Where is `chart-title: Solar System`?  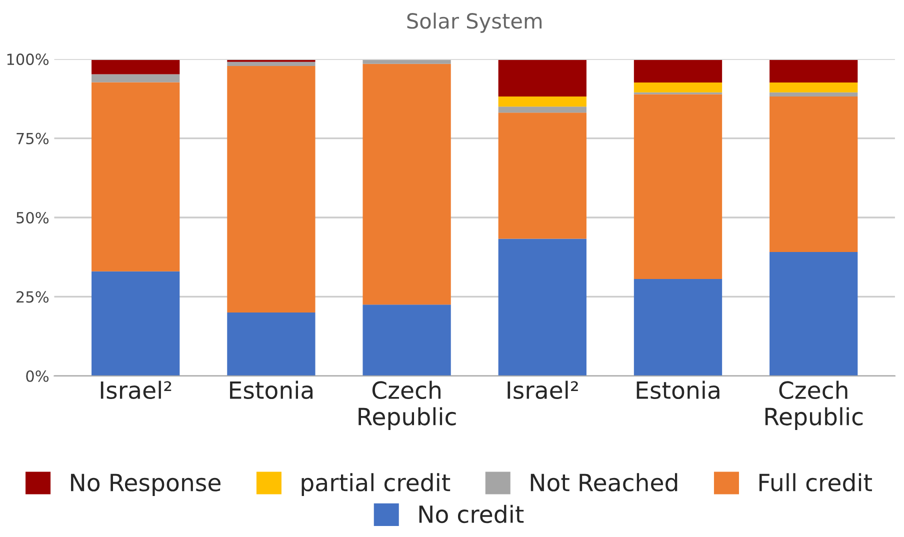
chart-title: Solar System is located at coordinates (474, 22).